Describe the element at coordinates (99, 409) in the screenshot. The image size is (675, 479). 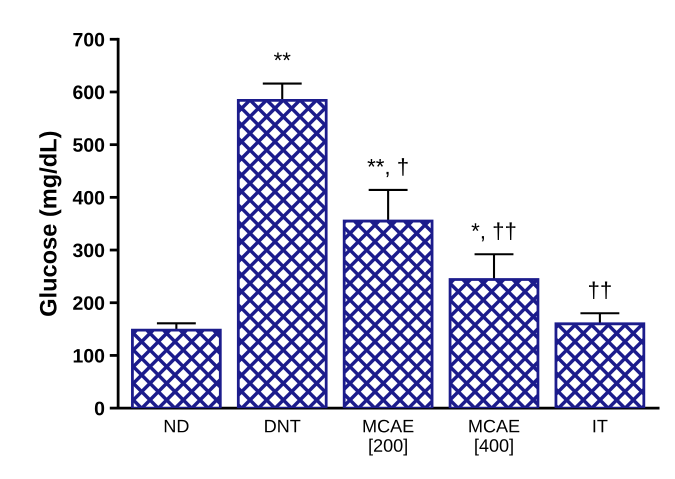
I see `y-tick-label: 0` at that location.